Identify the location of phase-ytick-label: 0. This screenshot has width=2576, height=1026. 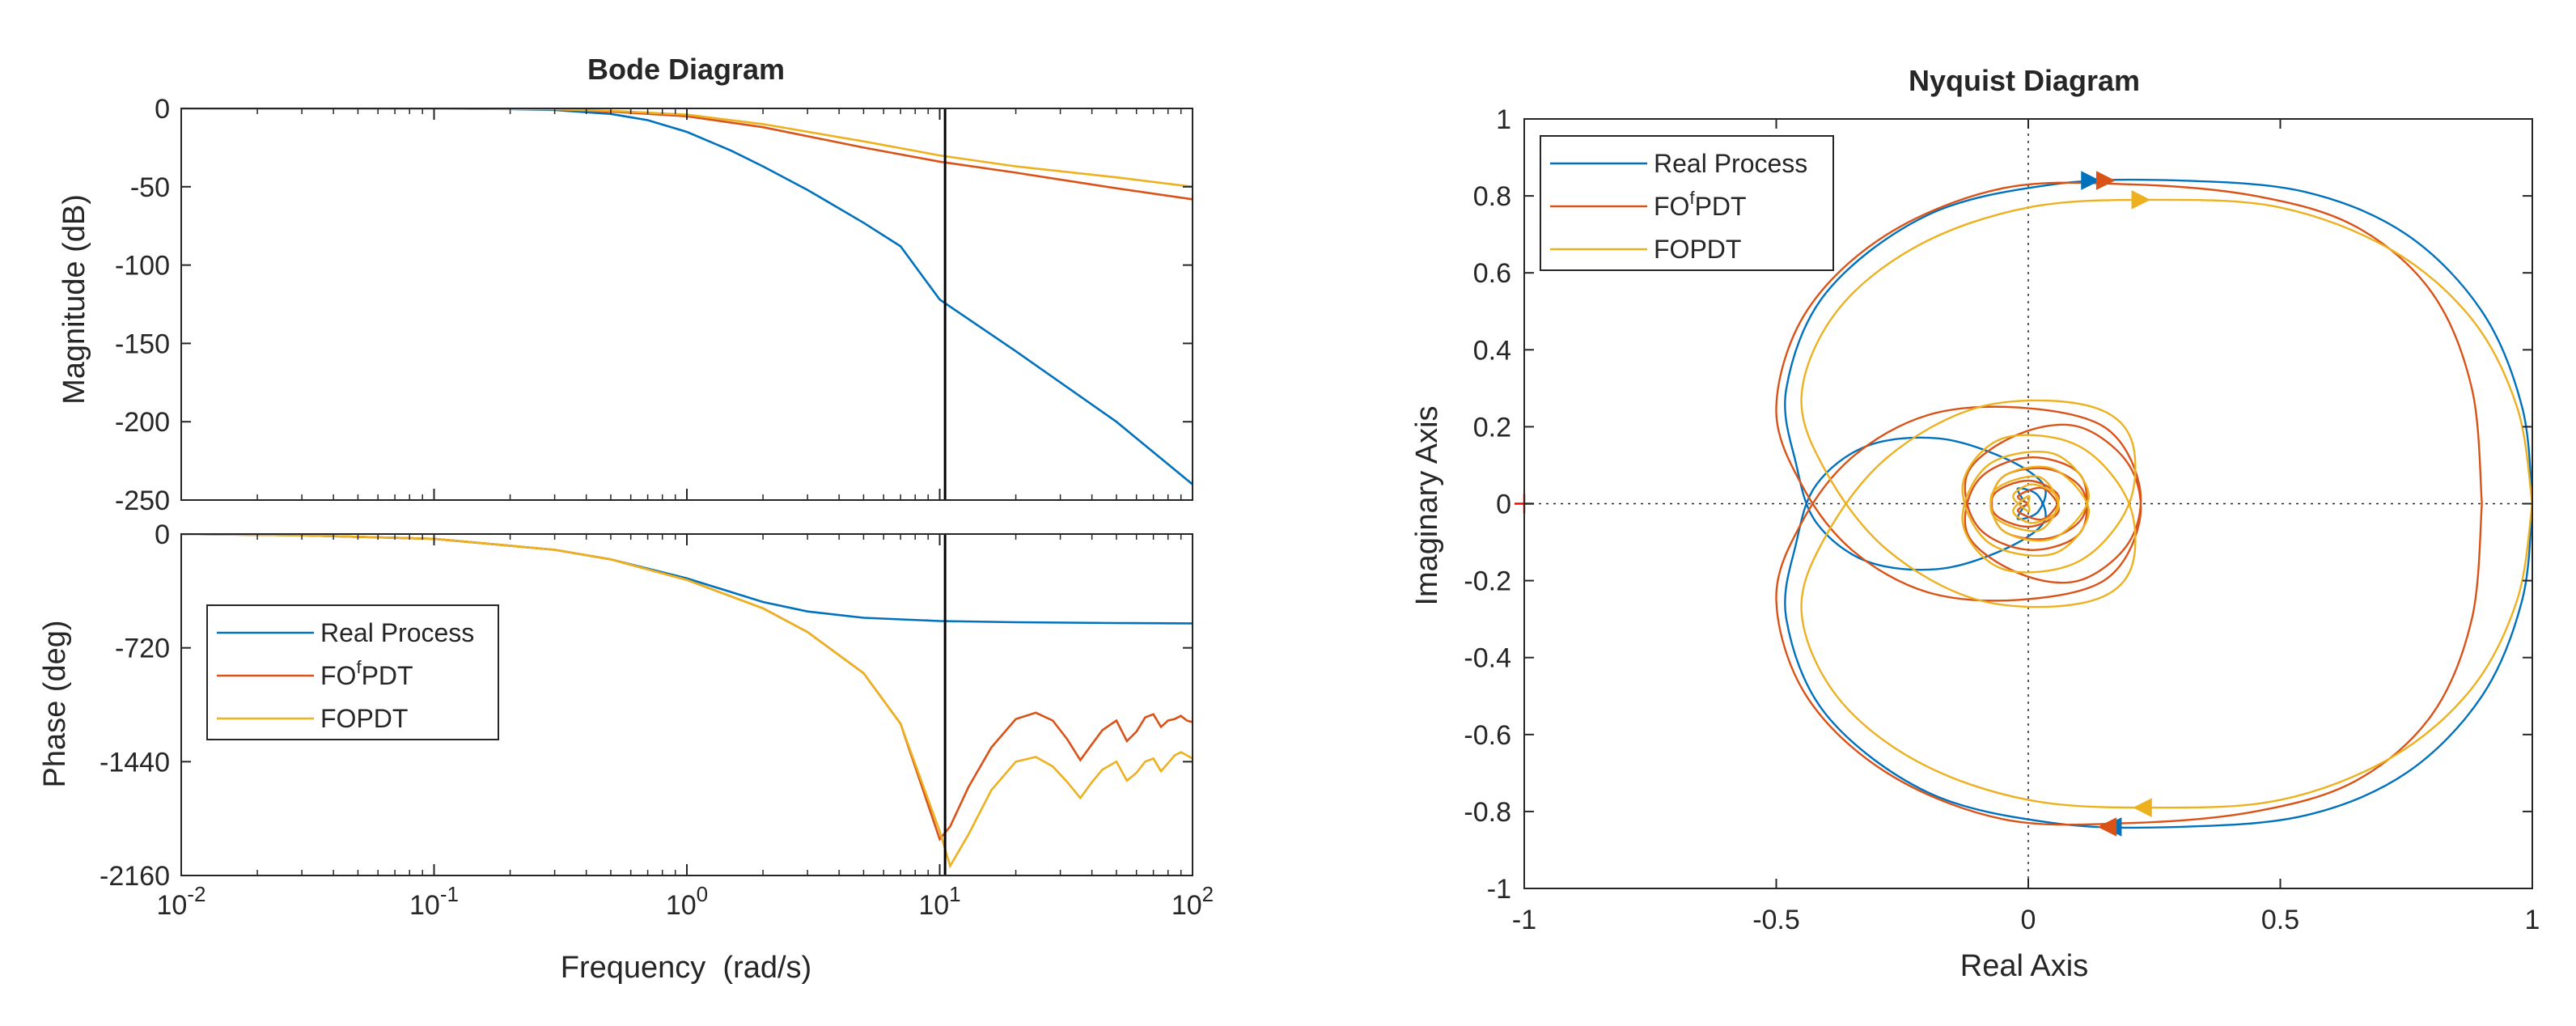
(162, 534).